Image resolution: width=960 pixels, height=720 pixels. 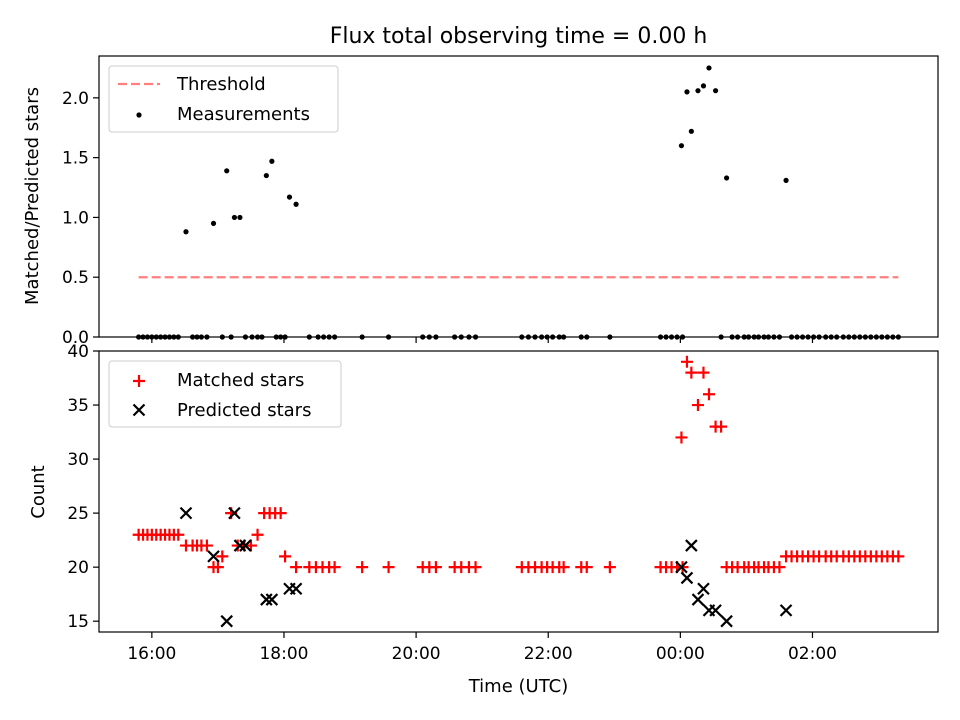 What do you see at coordinates (32, 196) in the screenshot?
I see `top-y-axis-label: Matched/Predicted stars` at bounding box center [32, 196].